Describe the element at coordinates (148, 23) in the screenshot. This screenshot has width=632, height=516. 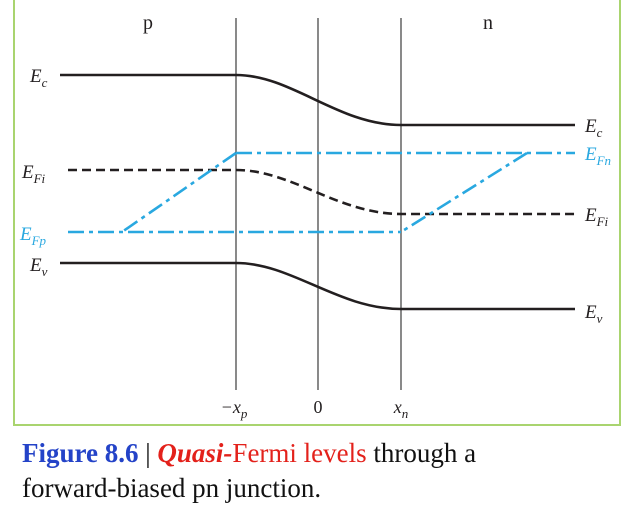
I see `p-region-label: p` at that location.